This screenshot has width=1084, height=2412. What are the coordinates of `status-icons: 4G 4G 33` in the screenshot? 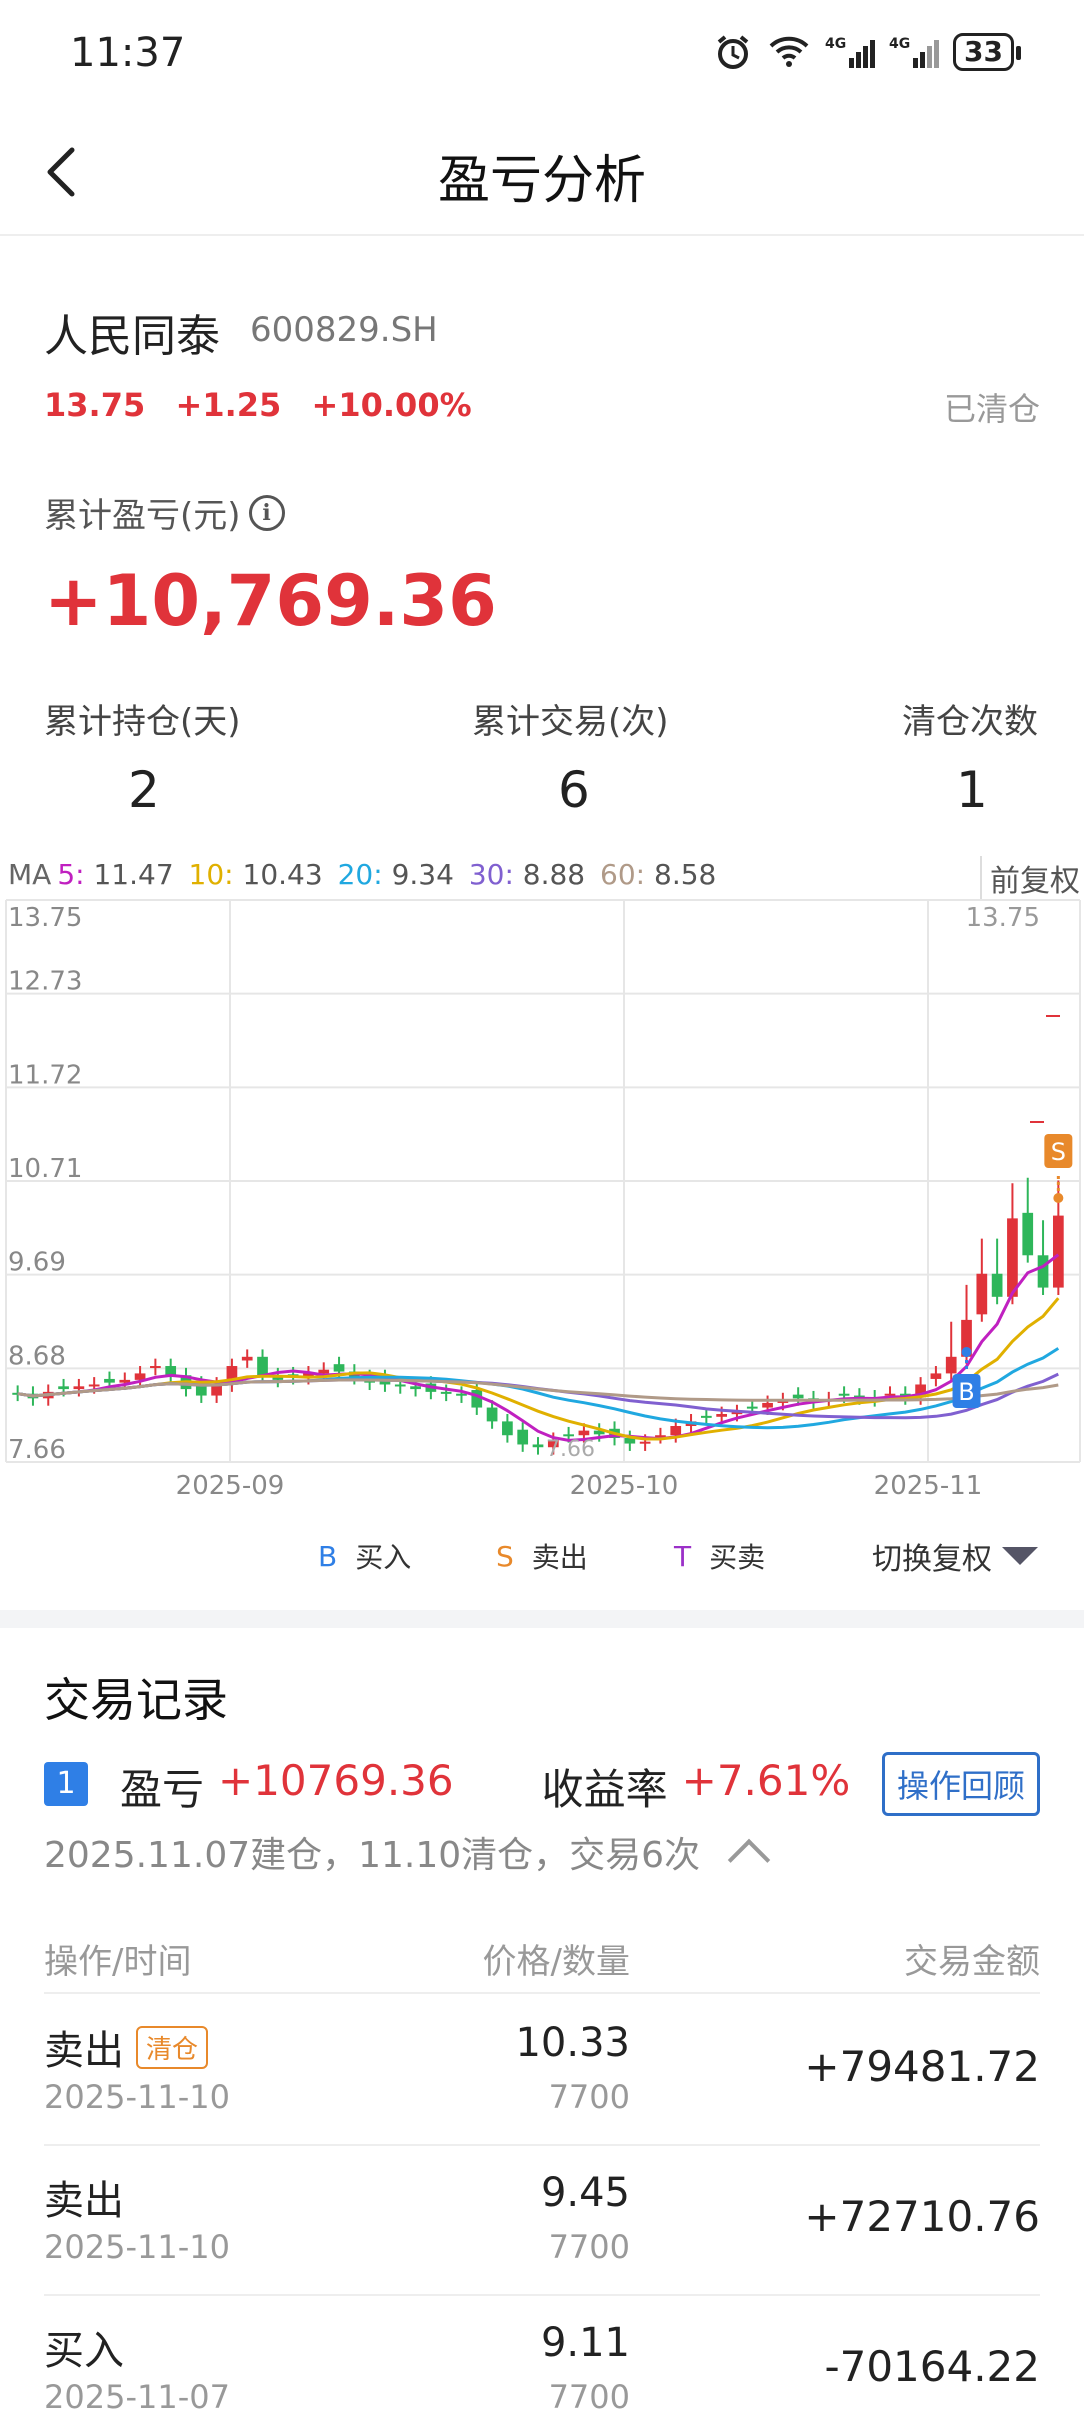 It's located at (867, 52).